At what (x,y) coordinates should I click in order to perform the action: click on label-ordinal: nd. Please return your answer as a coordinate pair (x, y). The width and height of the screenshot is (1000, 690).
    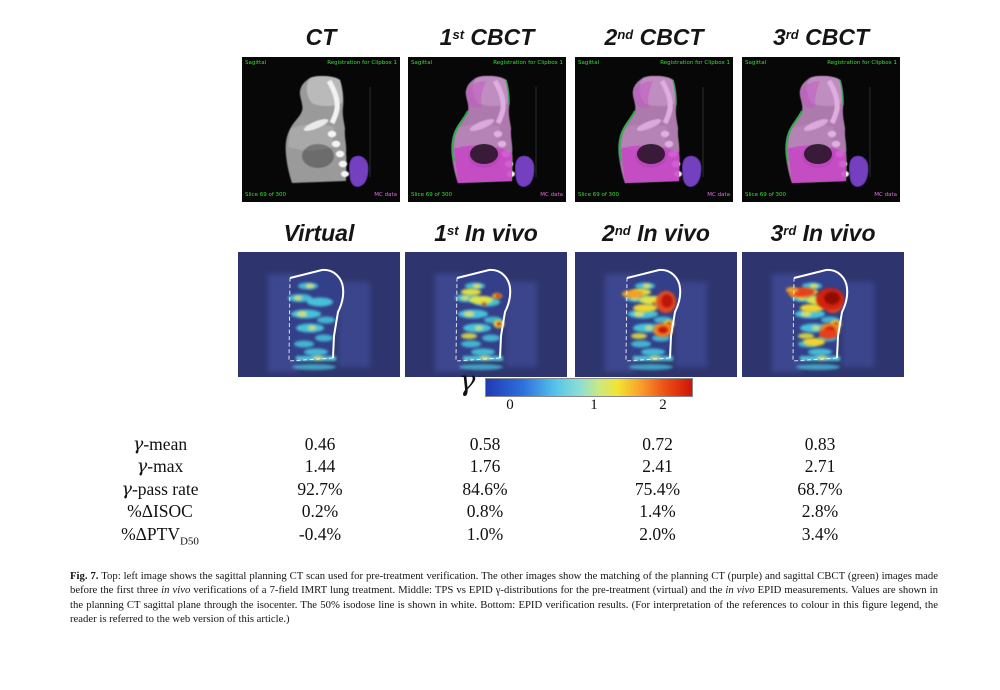
    Looking at the image, I should click on (625, 34).